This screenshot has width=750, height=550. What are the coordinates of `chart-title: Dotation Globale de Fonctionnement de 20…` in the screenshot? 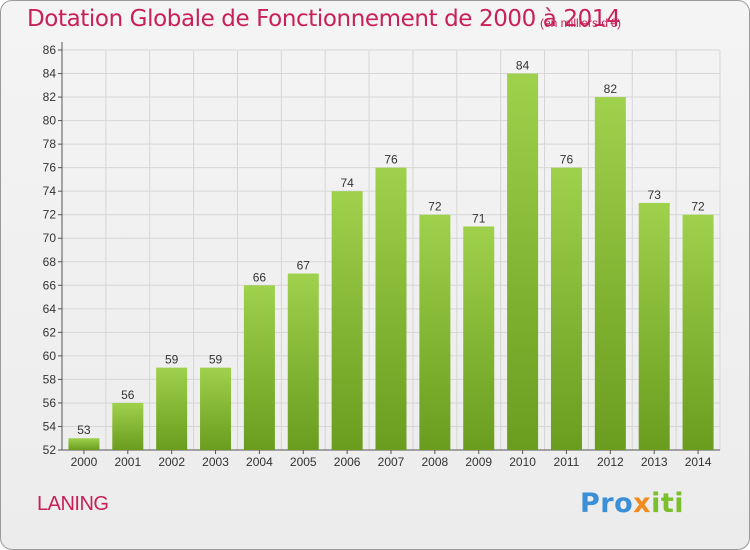 It's located at (324, 19).